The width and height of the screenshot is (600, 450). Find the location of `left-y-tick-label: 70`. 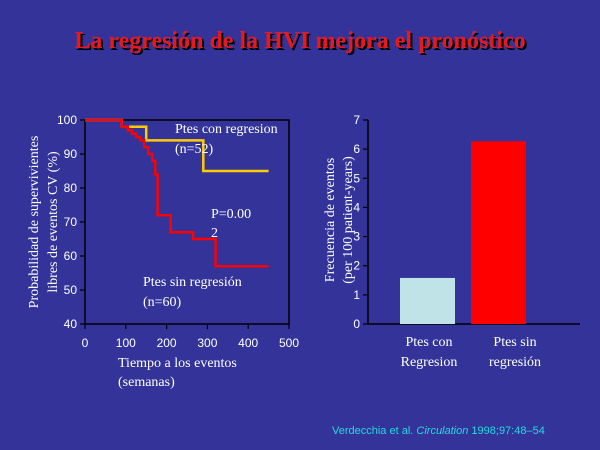

left-y-tick-label: 70 is located at coordinates (71, 222).